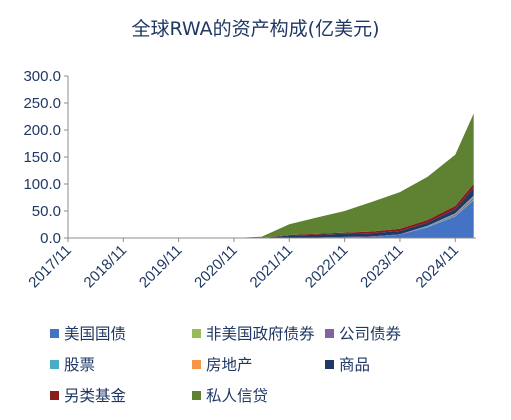 Image resolution: width=511 pixels, height=420 pixels. What do you see at coordinates (327, 267) in the screenshot?
I see `x-tick-label: 2022/11` at bounding box center [327, 267].